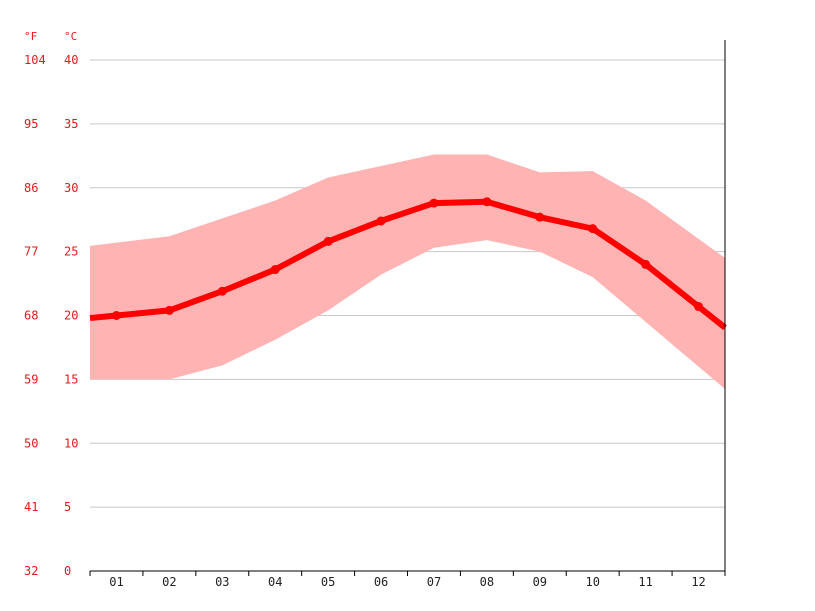  Describe the element at coordinates (31, 316) in the screenshot. I see `fahrenheit-tick-label: 68` at that location.